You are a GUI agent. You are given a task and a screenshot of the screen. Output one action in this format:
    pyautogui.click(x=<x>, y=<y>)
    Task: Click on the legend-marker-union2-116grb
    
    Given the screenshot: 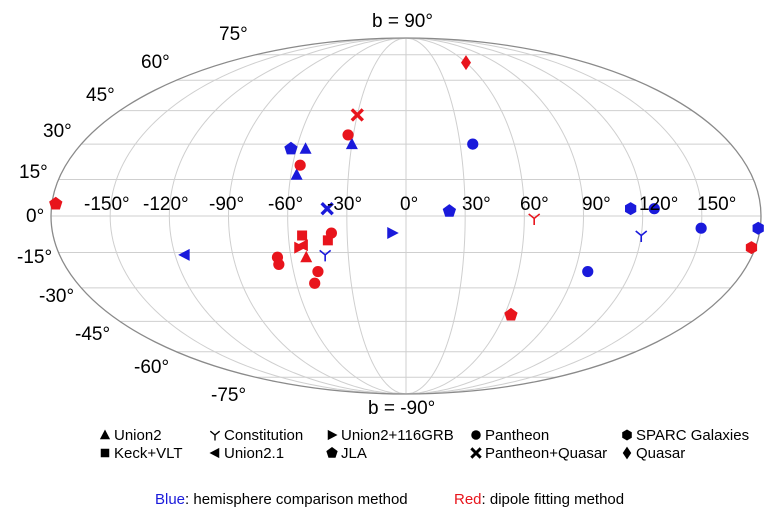 What is the action you would take?
    pyautogui.click(x=332, y=435)
    